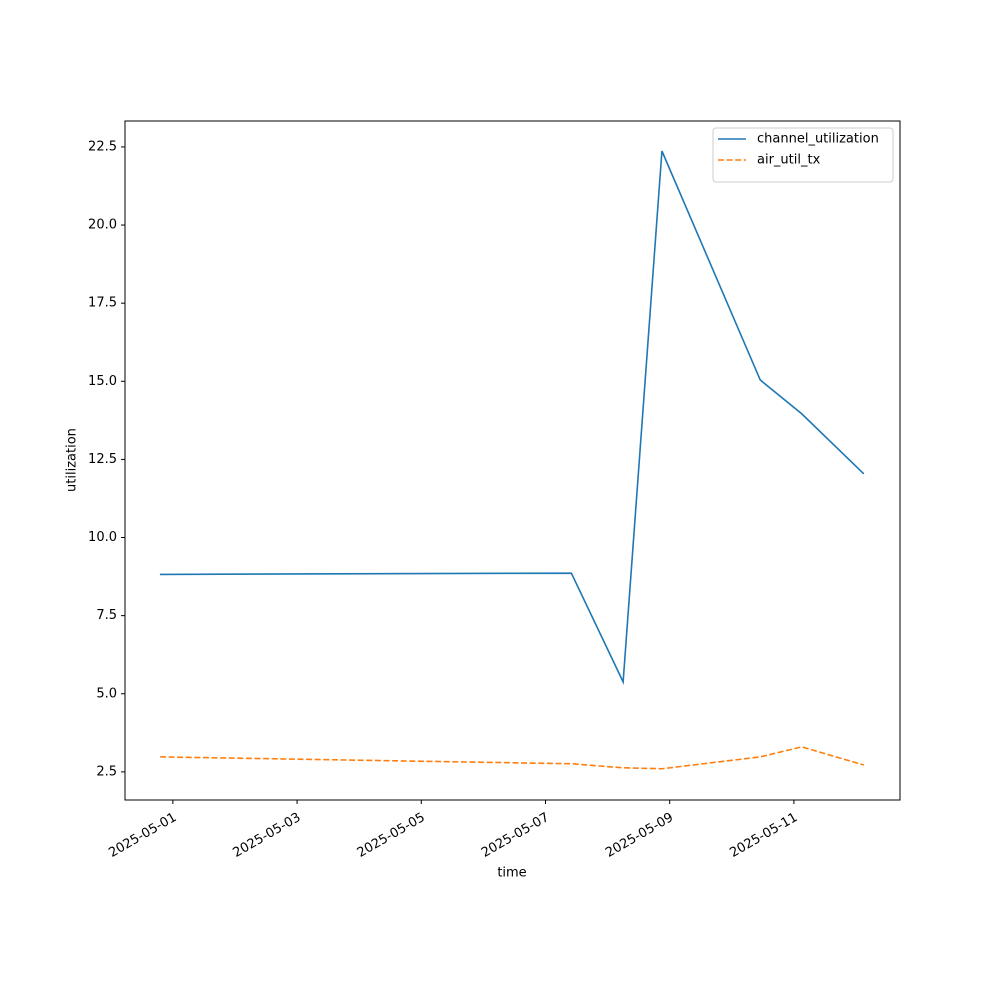 The height and width of the screenshot is (1000, 1000). I want to click on x-tick-label: 2025-05-09, so click(639, 835).